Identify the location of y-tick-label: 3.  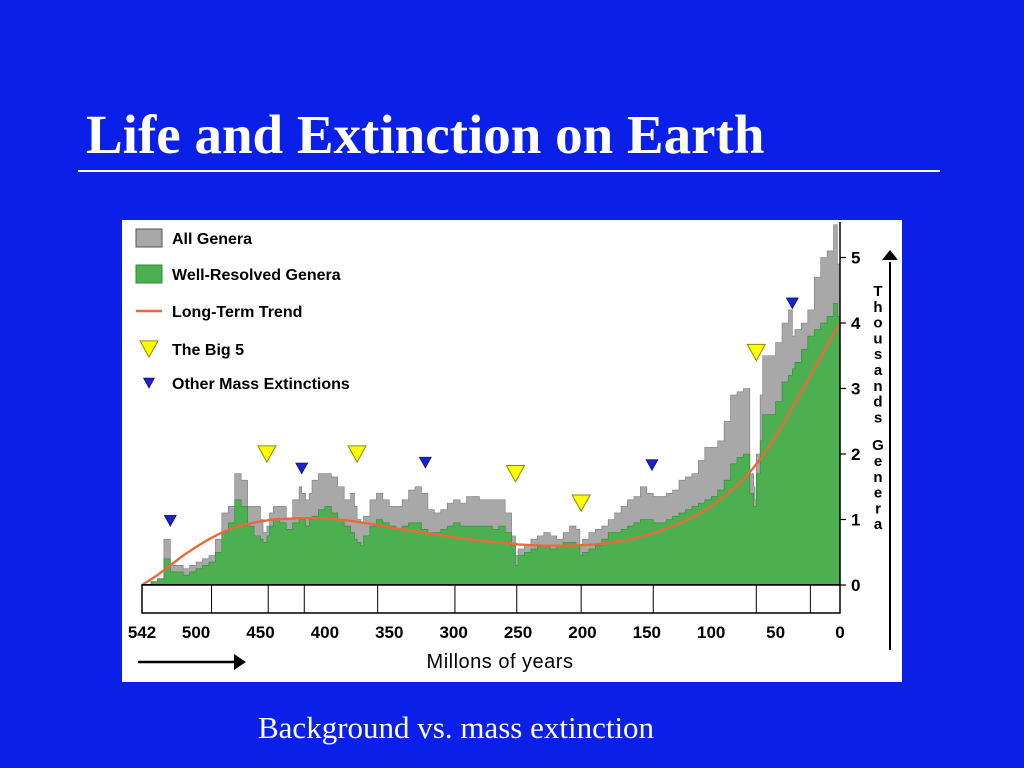
(855, 389).